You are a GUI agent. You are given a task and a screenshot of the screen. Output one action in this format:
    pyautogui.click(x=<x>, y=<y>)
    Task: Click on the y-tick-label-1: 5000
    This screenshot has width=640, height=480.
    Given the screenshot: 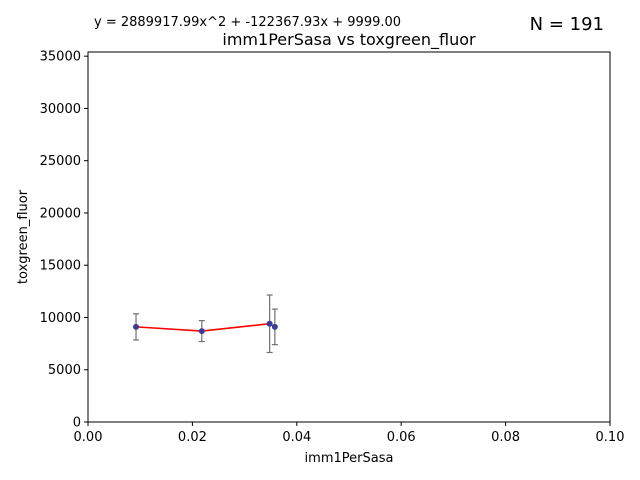 What is the action you would take?
    pyautogui.click(x=64, y=370)
    